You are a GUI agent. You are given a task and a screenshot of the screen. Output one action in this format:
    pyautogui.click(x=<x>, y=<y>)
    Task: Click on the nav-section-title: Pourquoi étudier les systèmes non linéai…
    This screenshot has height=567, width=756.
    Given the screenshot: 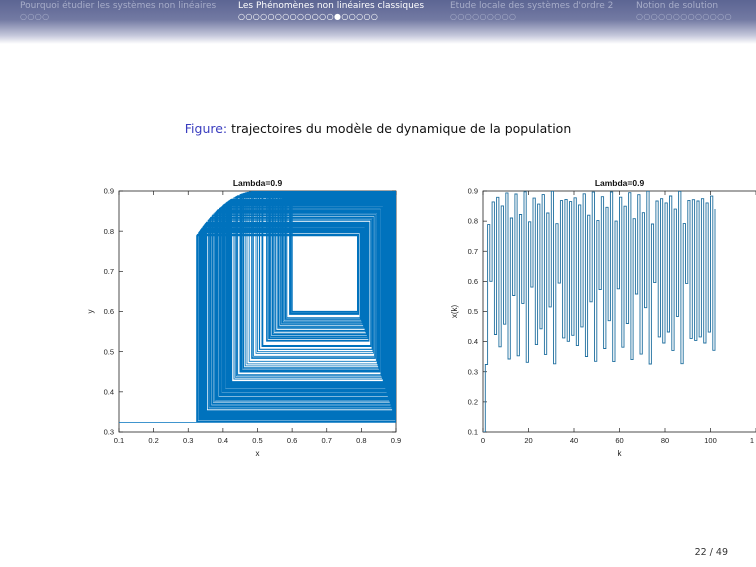 What is the action you would take?
    pyautogui.click(x=118, y=6)
    